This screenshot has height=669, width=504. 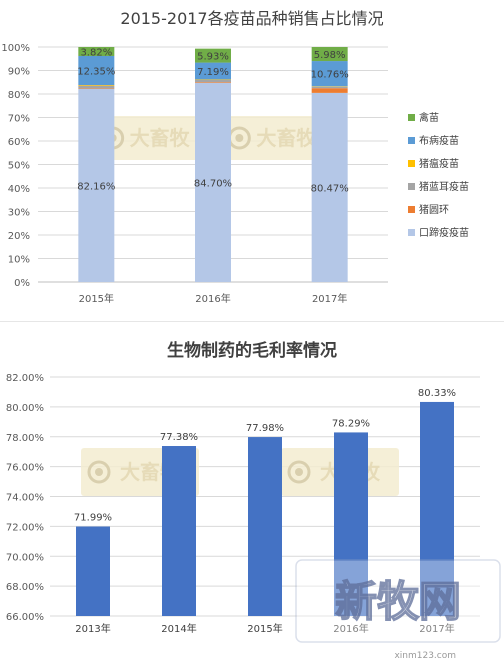 I want to click on y-tick-label: 40%, so click(x=19, y=189).